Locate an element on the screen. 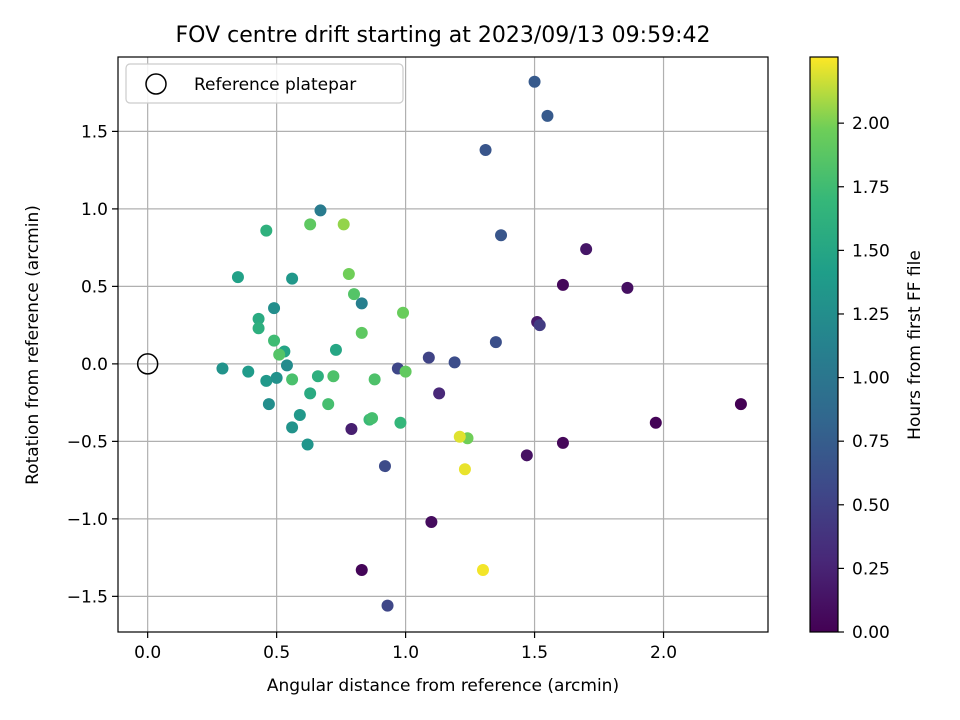 Image resolution: width=960 pixels, height=720 pixels. y-tick-label: 1.5 is located at coordinates (94, 132).